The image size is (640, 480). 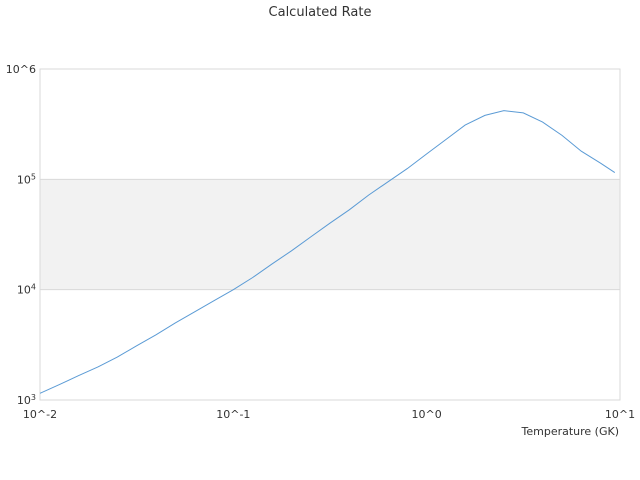 I want to click on y-axis-tick-labels: 103 104 105 10^6, so click(x=21, y=235).